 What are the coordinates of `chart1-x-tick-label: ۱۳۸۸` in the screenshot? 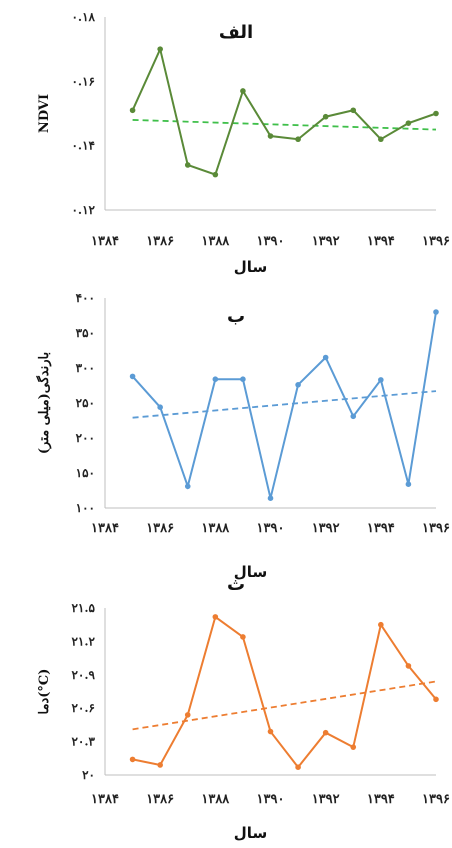 It's located at (215, 241).